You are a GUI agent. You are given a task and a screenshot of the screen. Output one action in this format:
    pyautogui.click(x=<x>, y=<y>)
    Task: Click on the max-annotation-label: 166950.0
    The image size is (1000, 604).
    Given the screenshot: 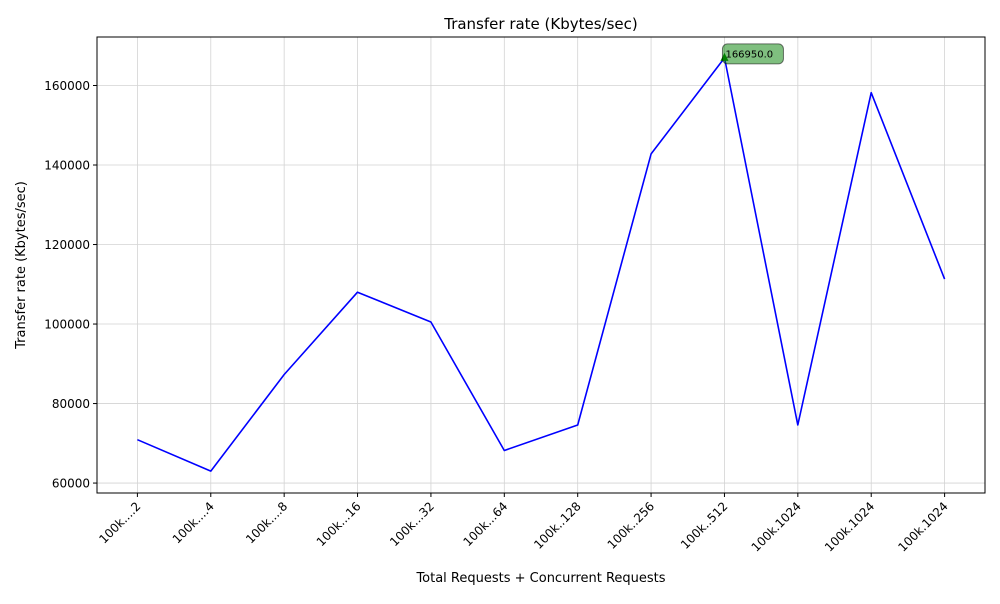 What is the action you would take?
    pyautogui.click(x=749, y=54)
    